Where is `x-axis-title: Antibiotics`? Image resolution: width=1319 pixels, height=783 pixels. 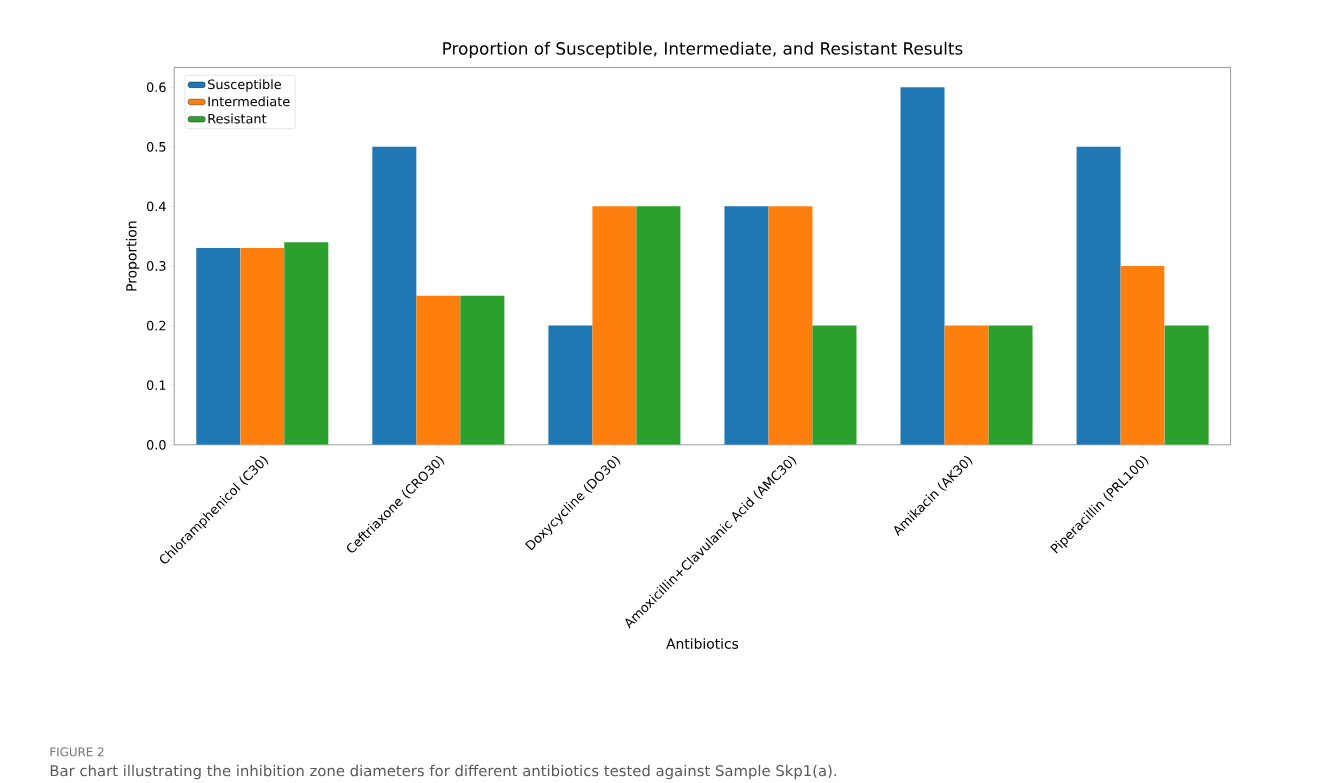 x-axis-title: Antibiotics is located at coordinates (702, 643).